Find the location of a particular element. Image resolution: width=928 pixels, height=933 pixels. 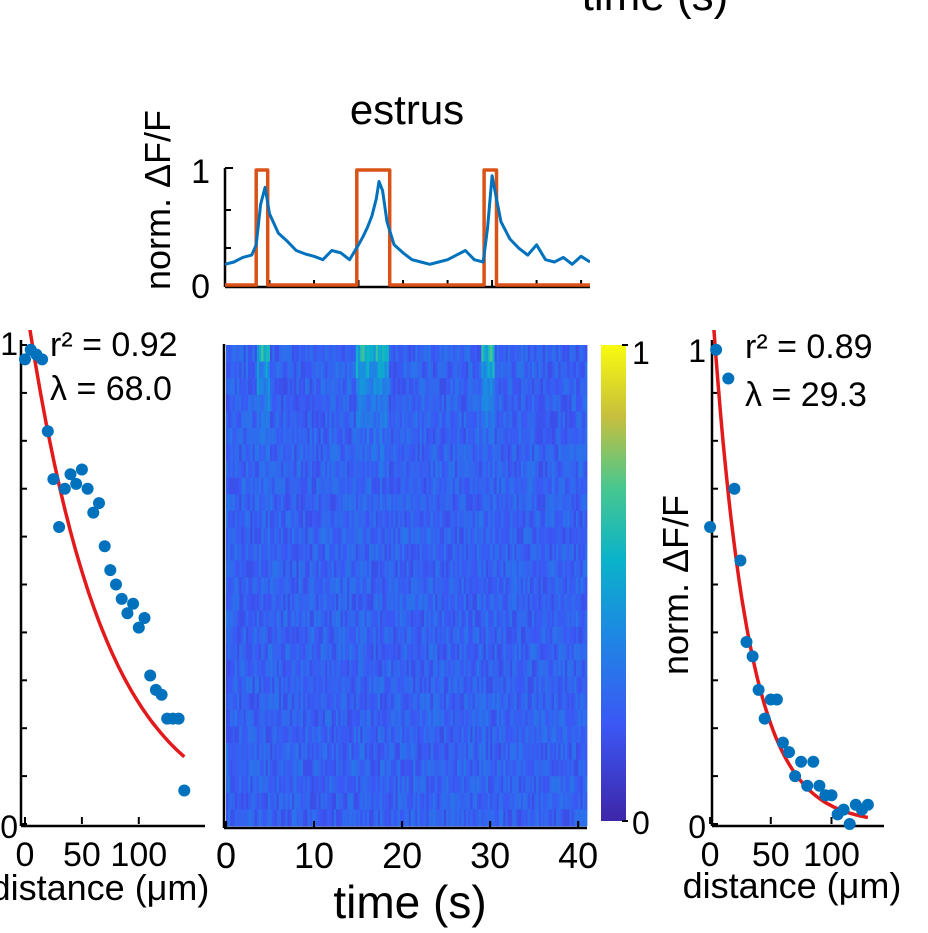

heatmap-xtick-label: 0 is located at coordinates (226, 855).